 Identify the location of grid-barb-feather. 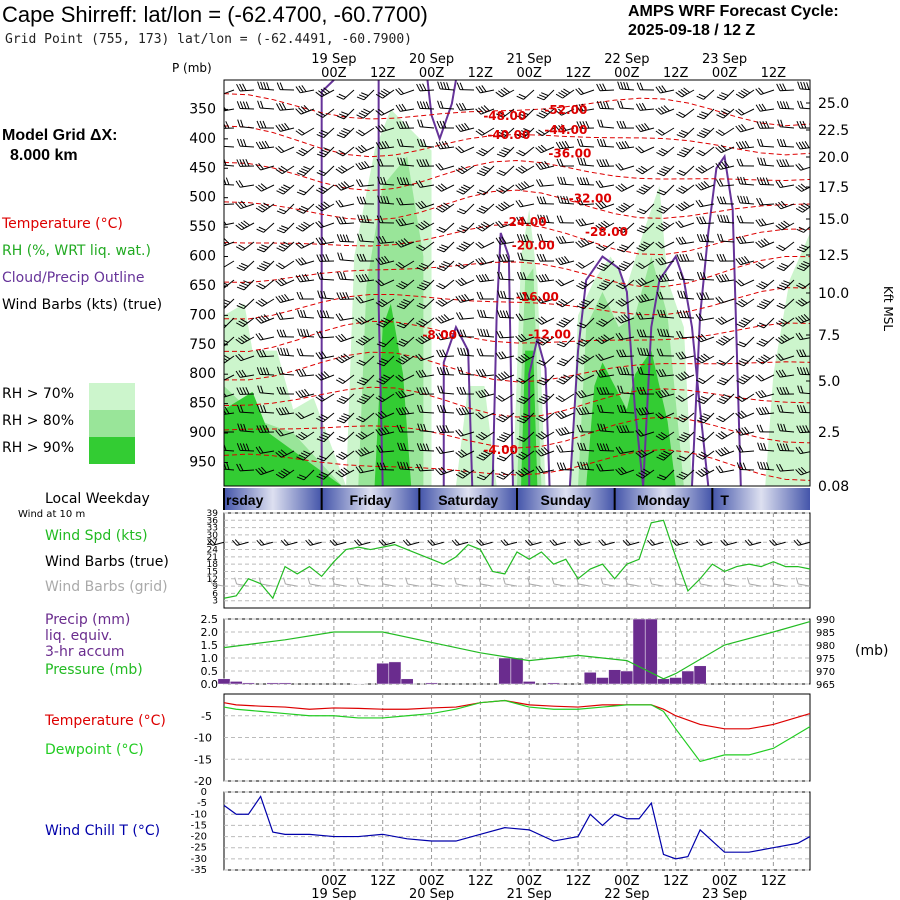
(626, 581).